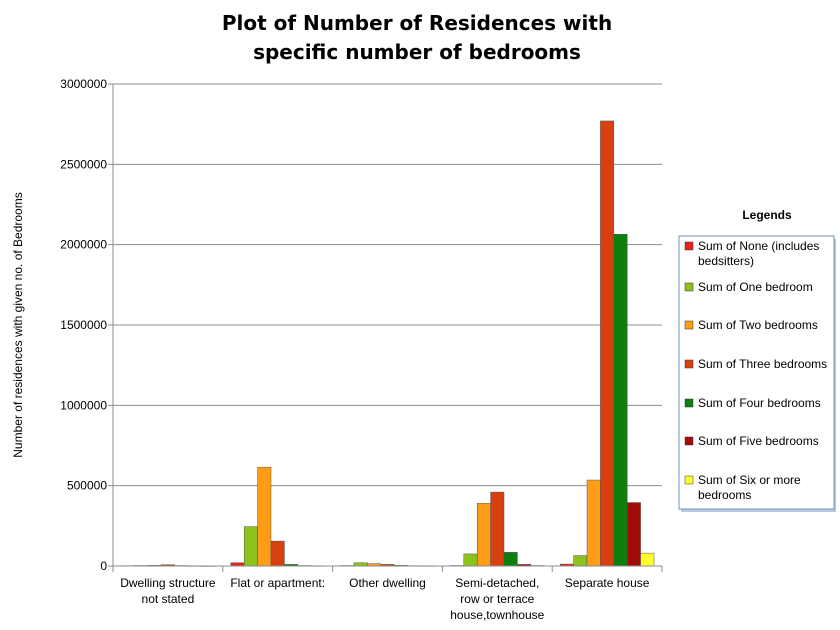  I want to click on category-label-line: Flat or apartment:, so click(277, 583).